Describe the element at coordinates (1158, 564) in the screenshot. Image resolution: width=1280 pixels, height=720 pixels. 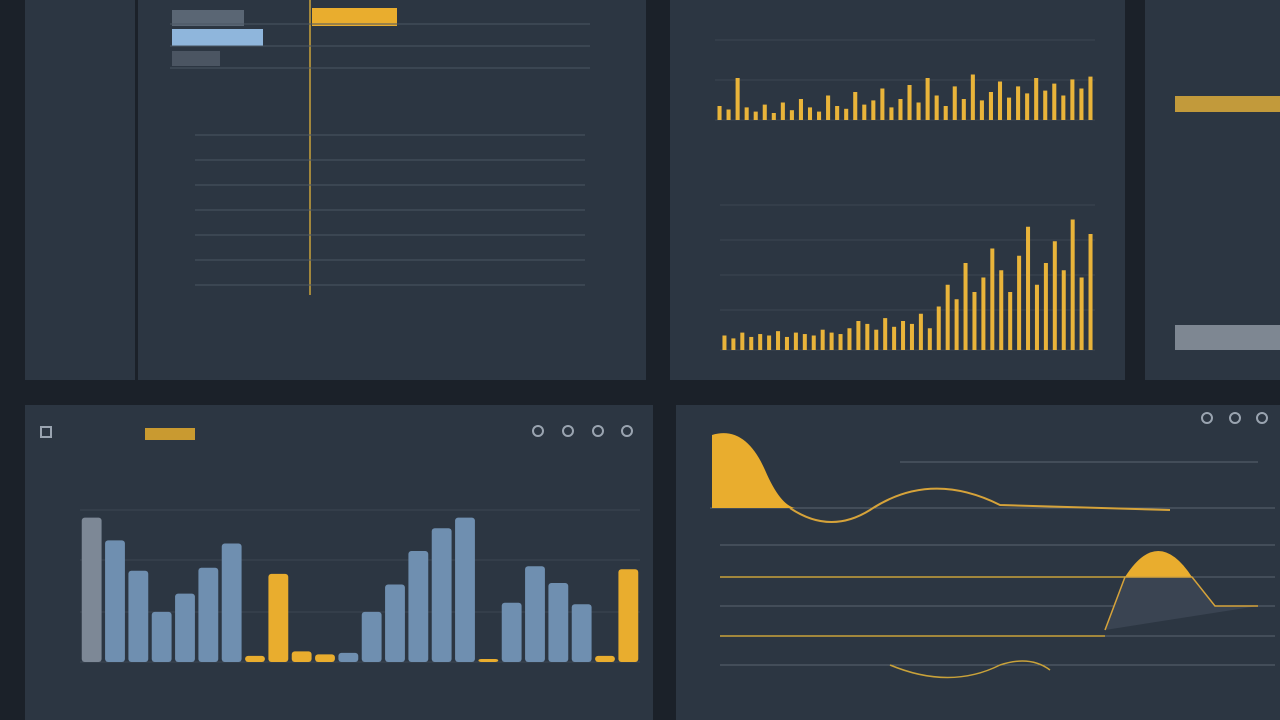
I see `area-shape` at that location.